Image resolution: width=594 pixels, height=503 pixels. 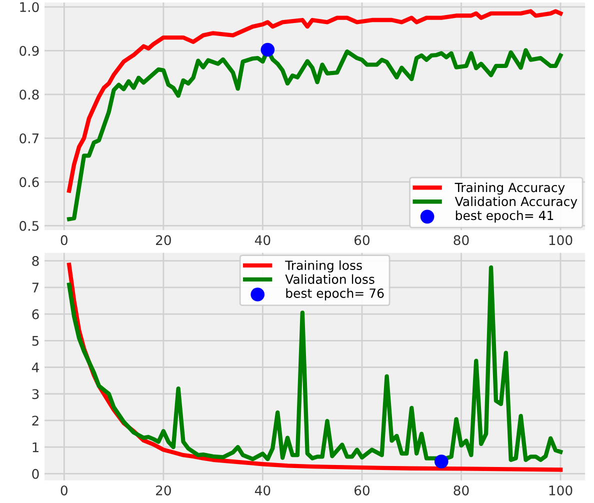 What do you see at coordinates (323, 266) in the screenshot?
I see `legend-label: Training loss` at bounding box center [323, 266].